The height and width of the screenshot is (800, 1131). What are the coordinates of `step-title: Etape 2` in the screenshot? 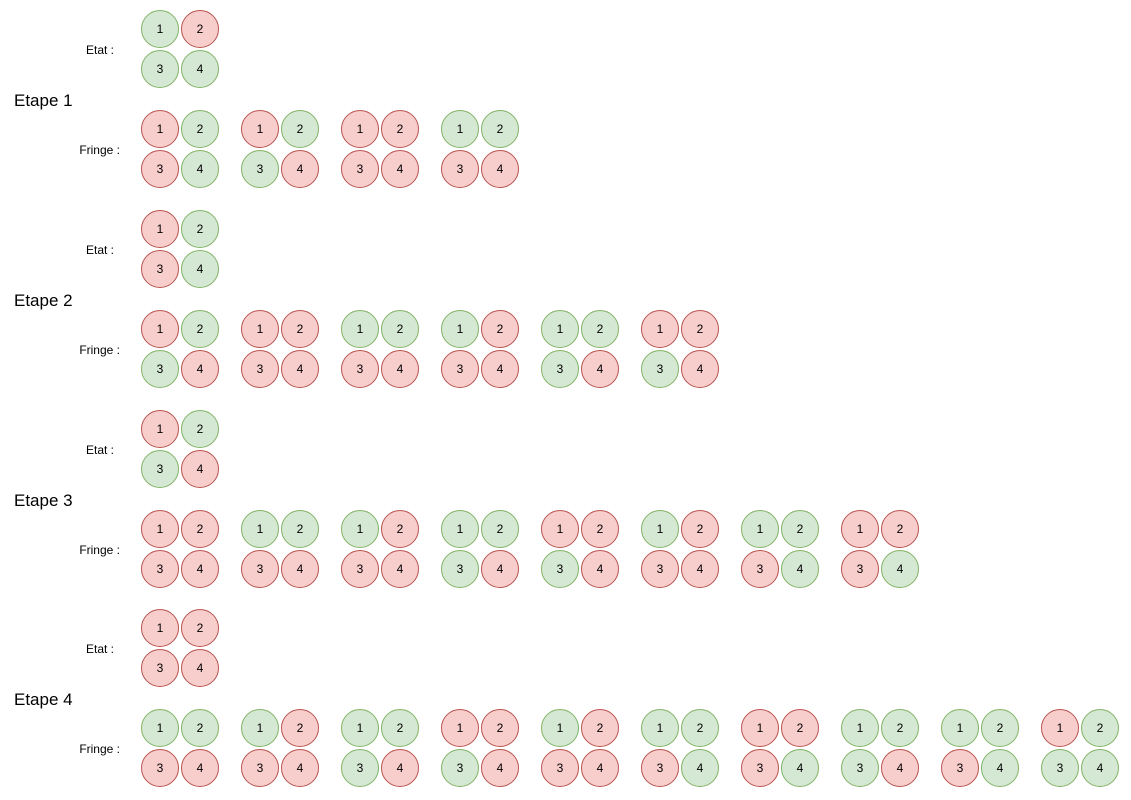 It's located at (43, 300).